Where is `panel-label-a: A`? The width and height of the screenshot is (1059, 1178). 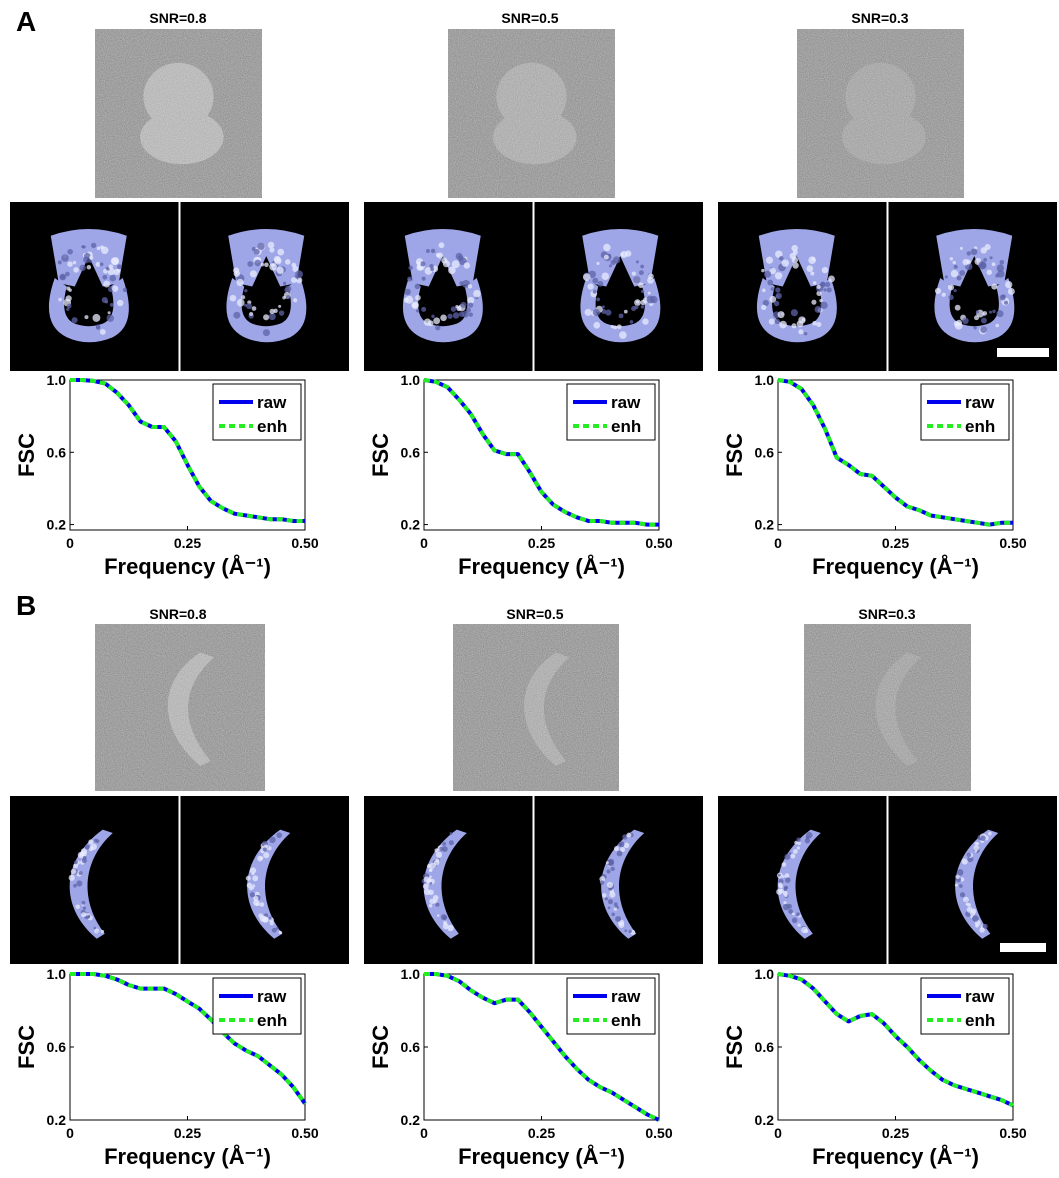
panel-label-a: A is located at coordinates (26, 21).